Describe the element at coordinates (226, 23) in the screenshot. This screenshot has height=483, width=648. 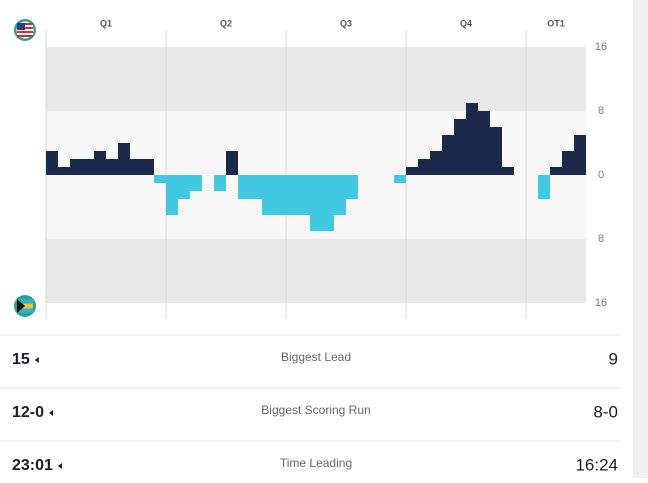
I see `period-label: Q2` at that location.